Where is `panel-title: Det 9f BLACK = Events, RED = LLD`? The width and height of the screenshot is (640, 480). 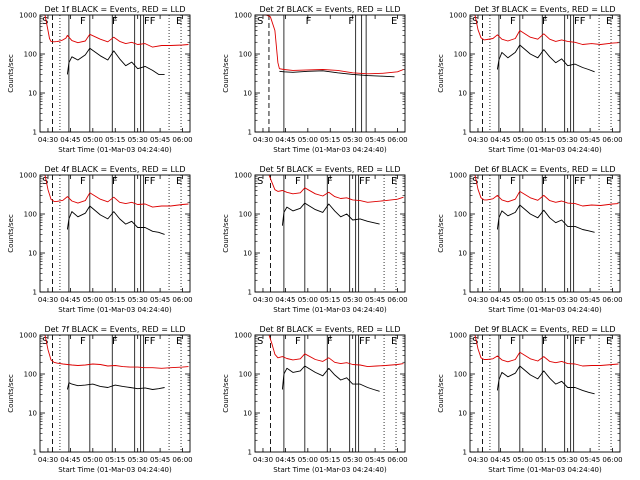
panel-title: Det 9f BLACK = Events, RED = LLD is located at coordinates (544, 329).